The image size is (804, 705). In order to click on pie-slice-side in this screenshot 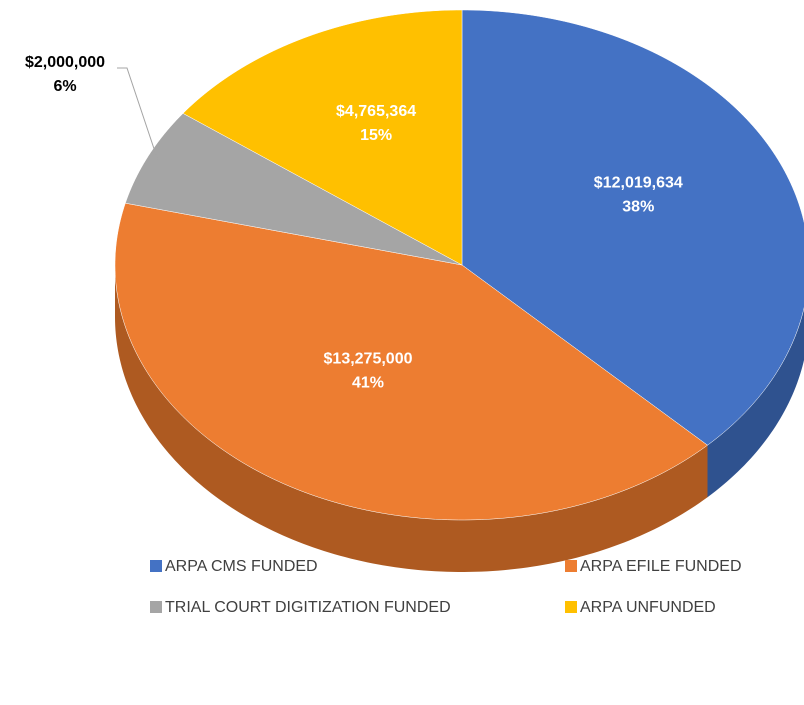, I will do `click(755, 403)`.